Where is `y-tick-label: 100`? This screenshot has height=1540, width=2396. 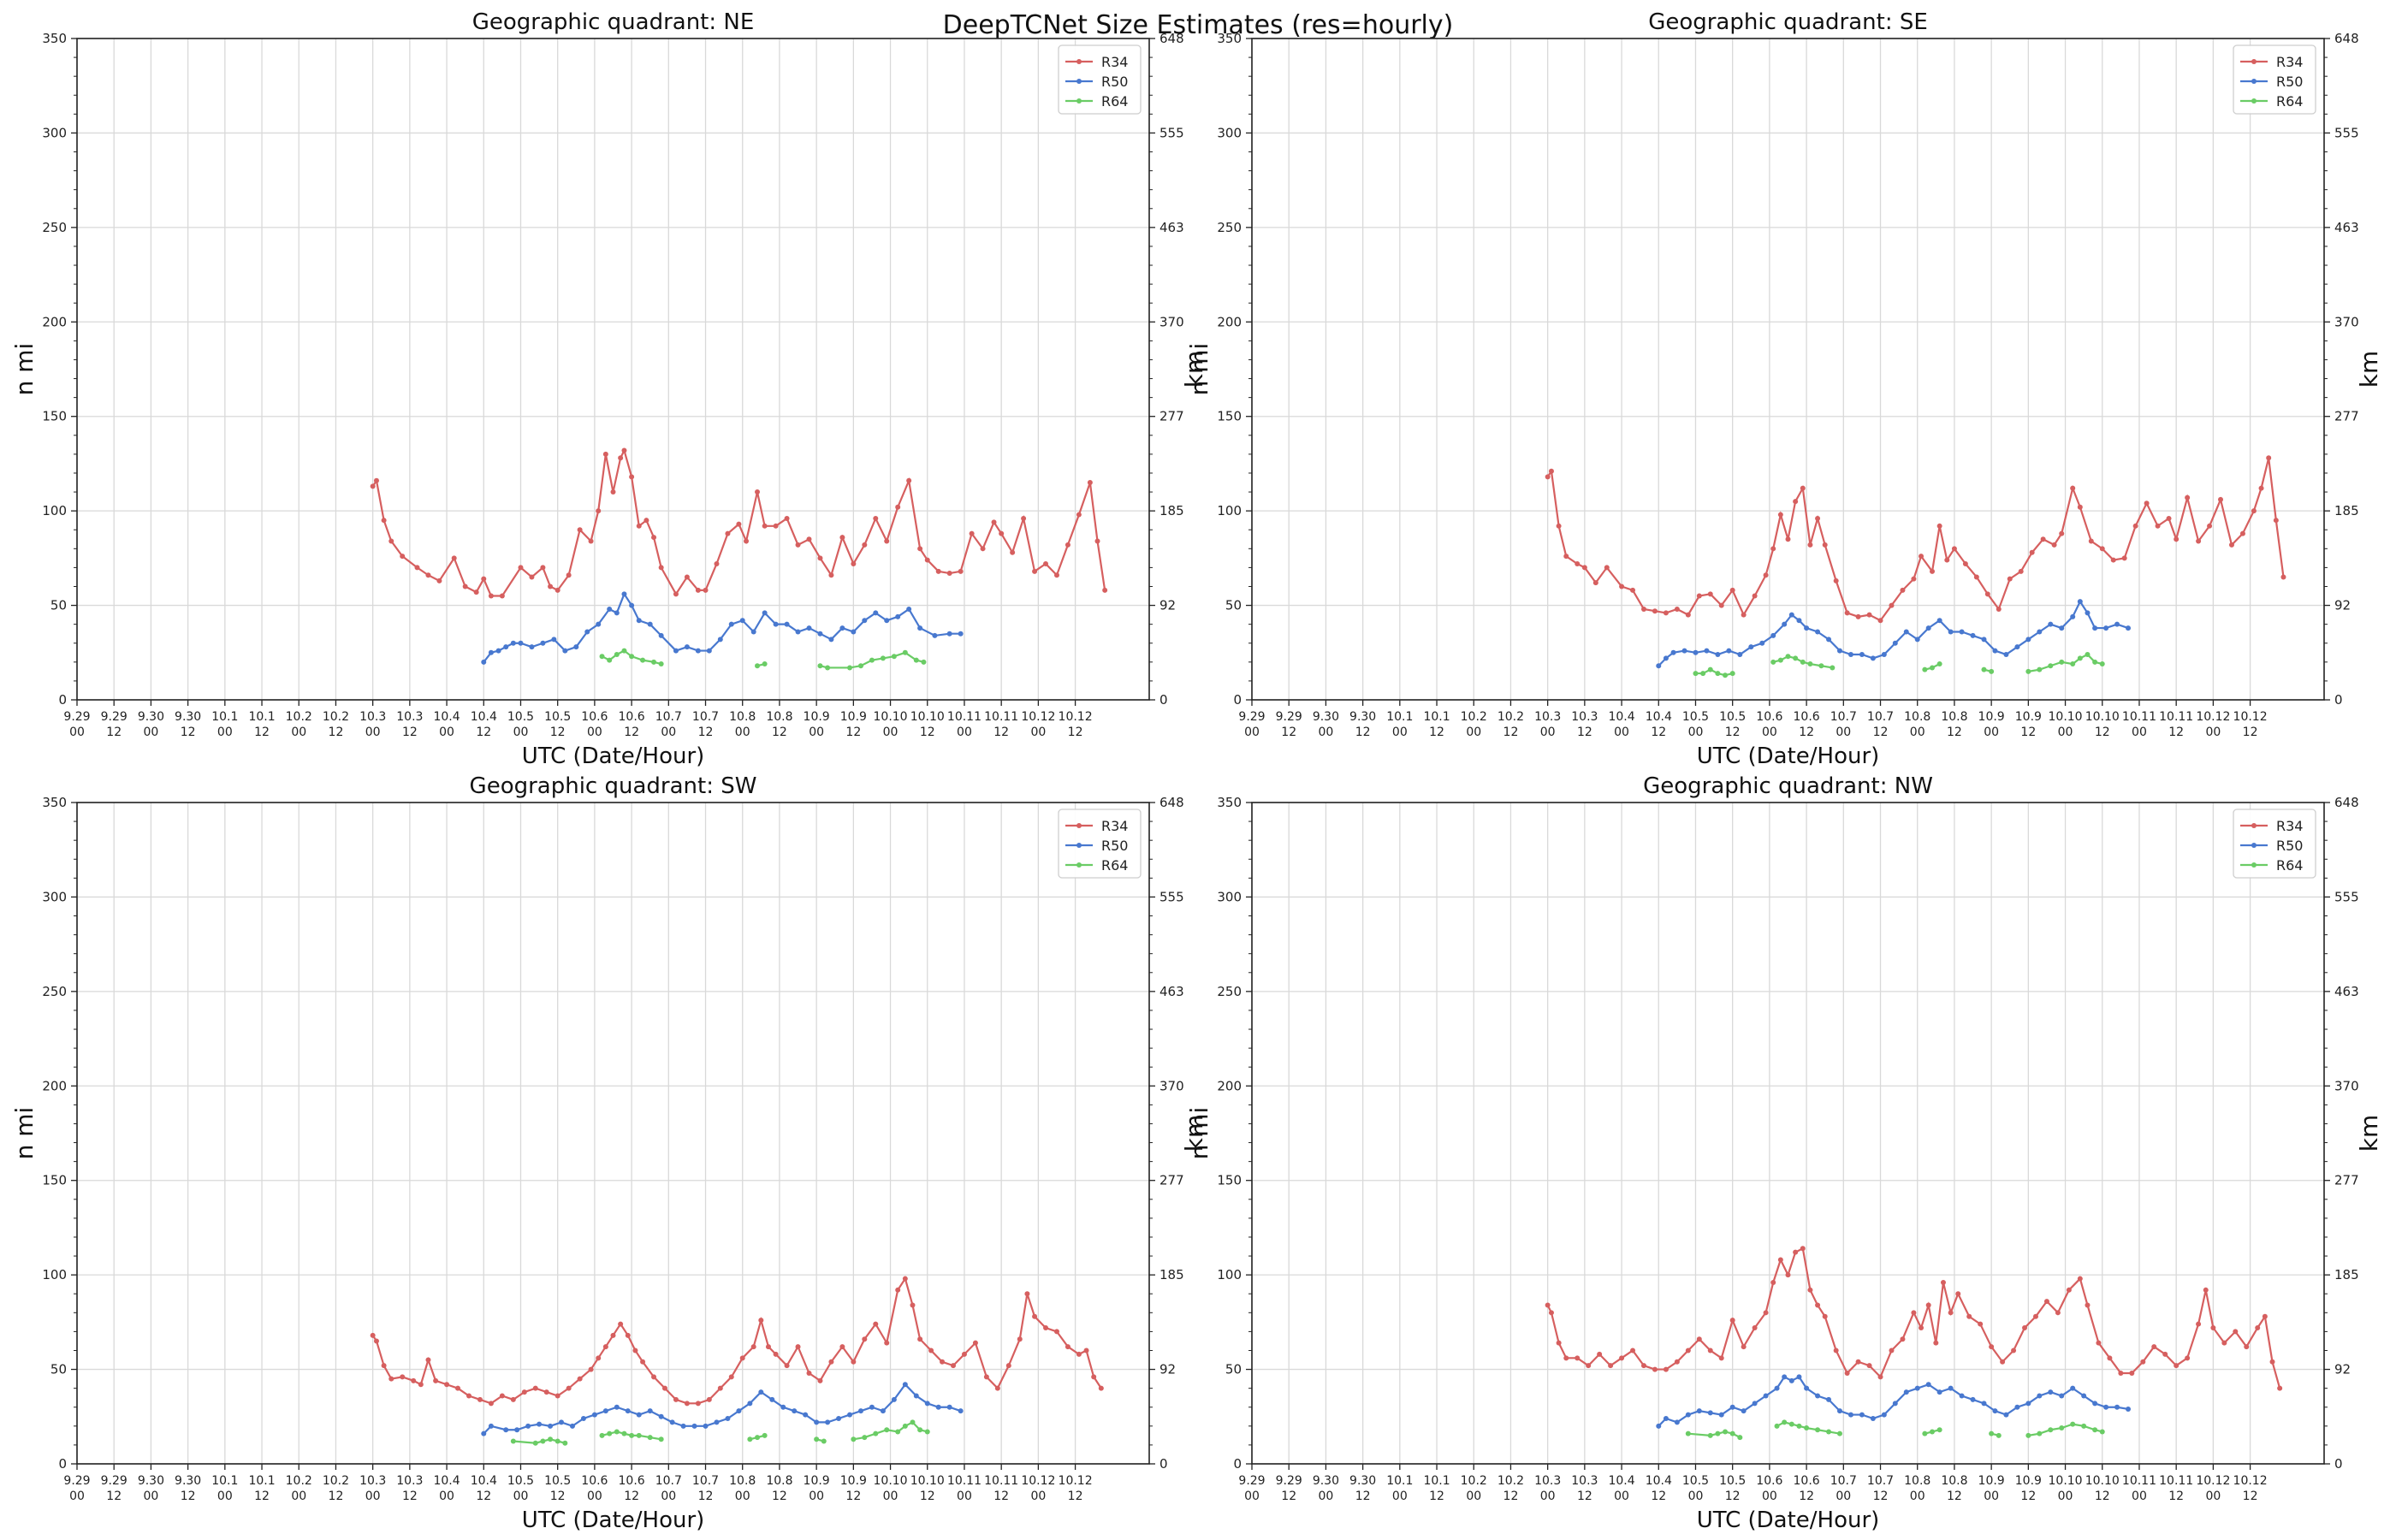
y-tick-label: 100 is located at coordinates (1229, 1274).